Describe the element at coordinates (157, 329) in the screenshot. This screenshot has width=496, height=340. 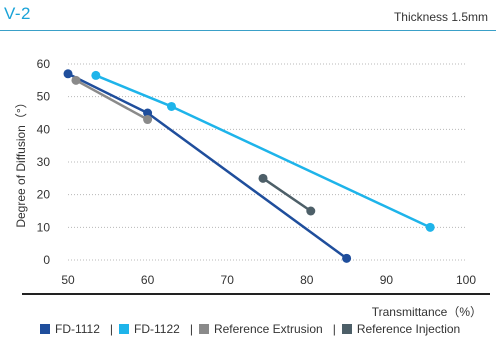
I see `legend-label-fd-1122: FD-1122` at that location.